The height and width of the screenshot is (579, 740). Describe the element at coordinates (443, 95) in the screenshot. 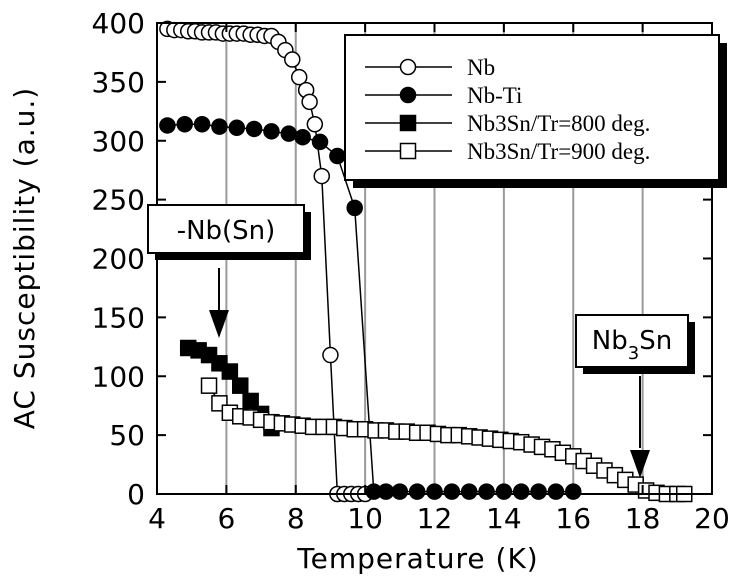

I see `legend-item: Nb-Ti` at that location.